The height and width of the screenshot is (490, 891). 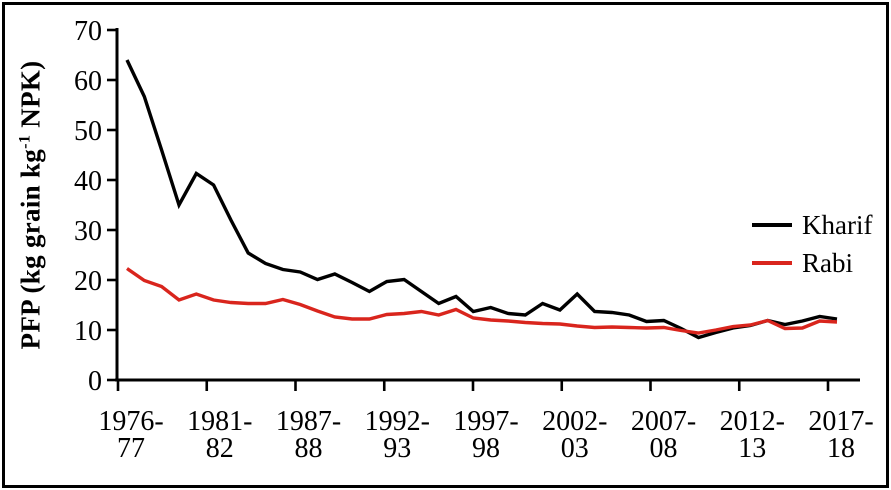 What do you see at coordinates (308, 421) in the screenshot?
I see `x-tick-label-line1: 1987-` at bounding box center [308, 421].